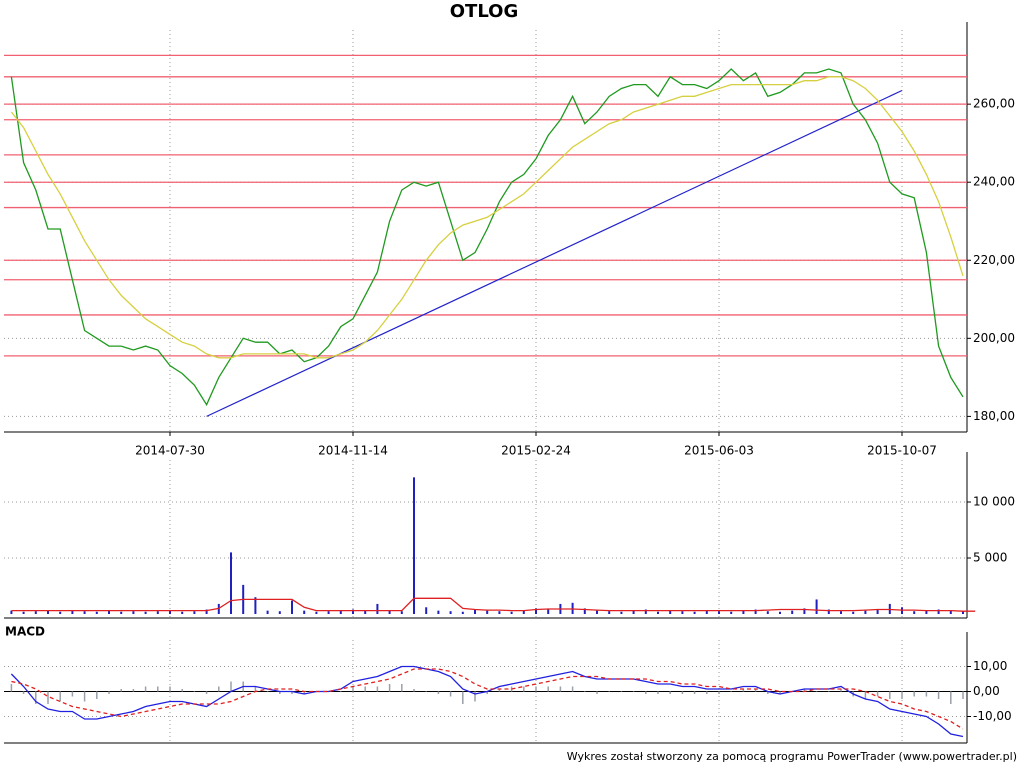 This screenshot has height=768, width=1024. I want to click on x-tick-label: 2014-07-30, so click(170, 451).